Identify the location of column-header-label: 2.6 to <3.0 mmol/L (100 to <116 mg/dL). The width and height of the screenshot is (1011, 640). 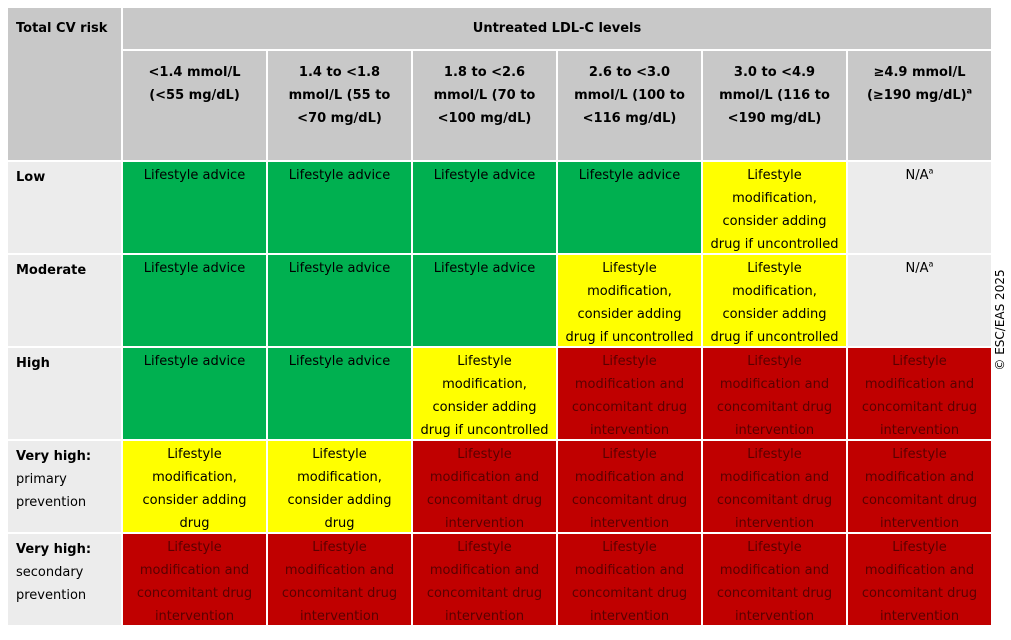
(629, 95).